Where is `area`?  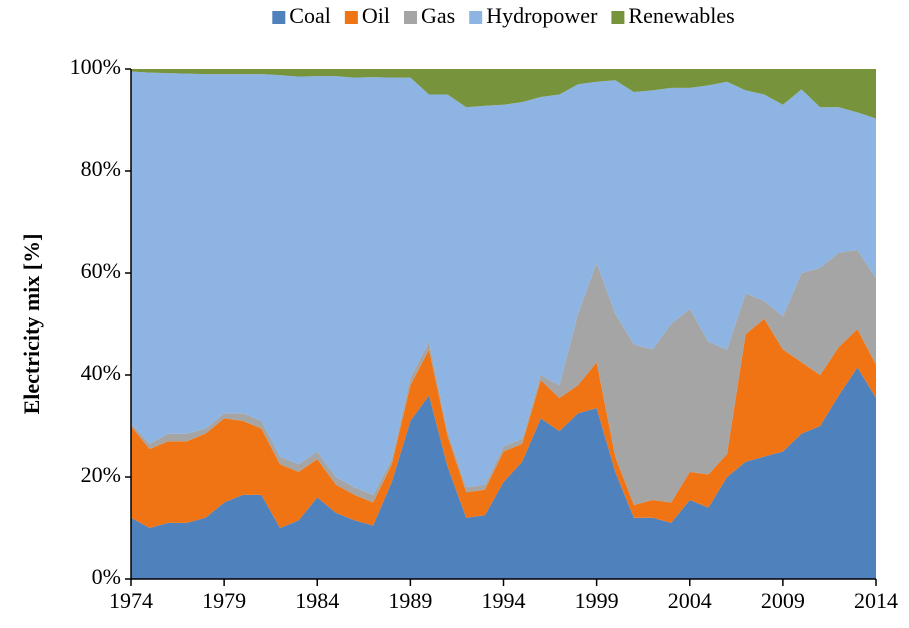
area is located at coordinates (503, 94).